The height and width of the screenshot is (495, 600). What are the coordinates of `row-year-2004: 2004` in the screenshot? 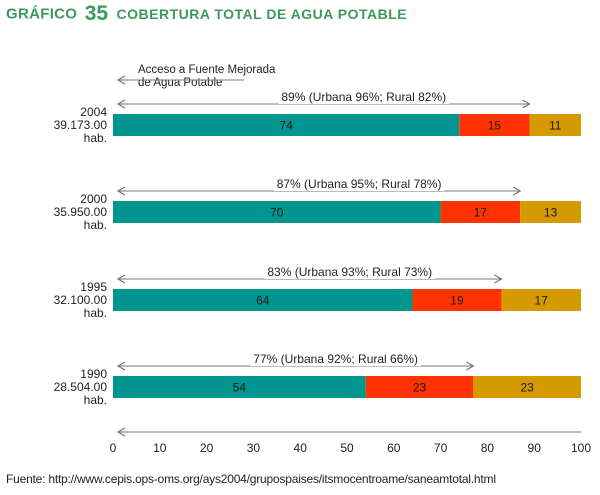 It's located at (93, 112).